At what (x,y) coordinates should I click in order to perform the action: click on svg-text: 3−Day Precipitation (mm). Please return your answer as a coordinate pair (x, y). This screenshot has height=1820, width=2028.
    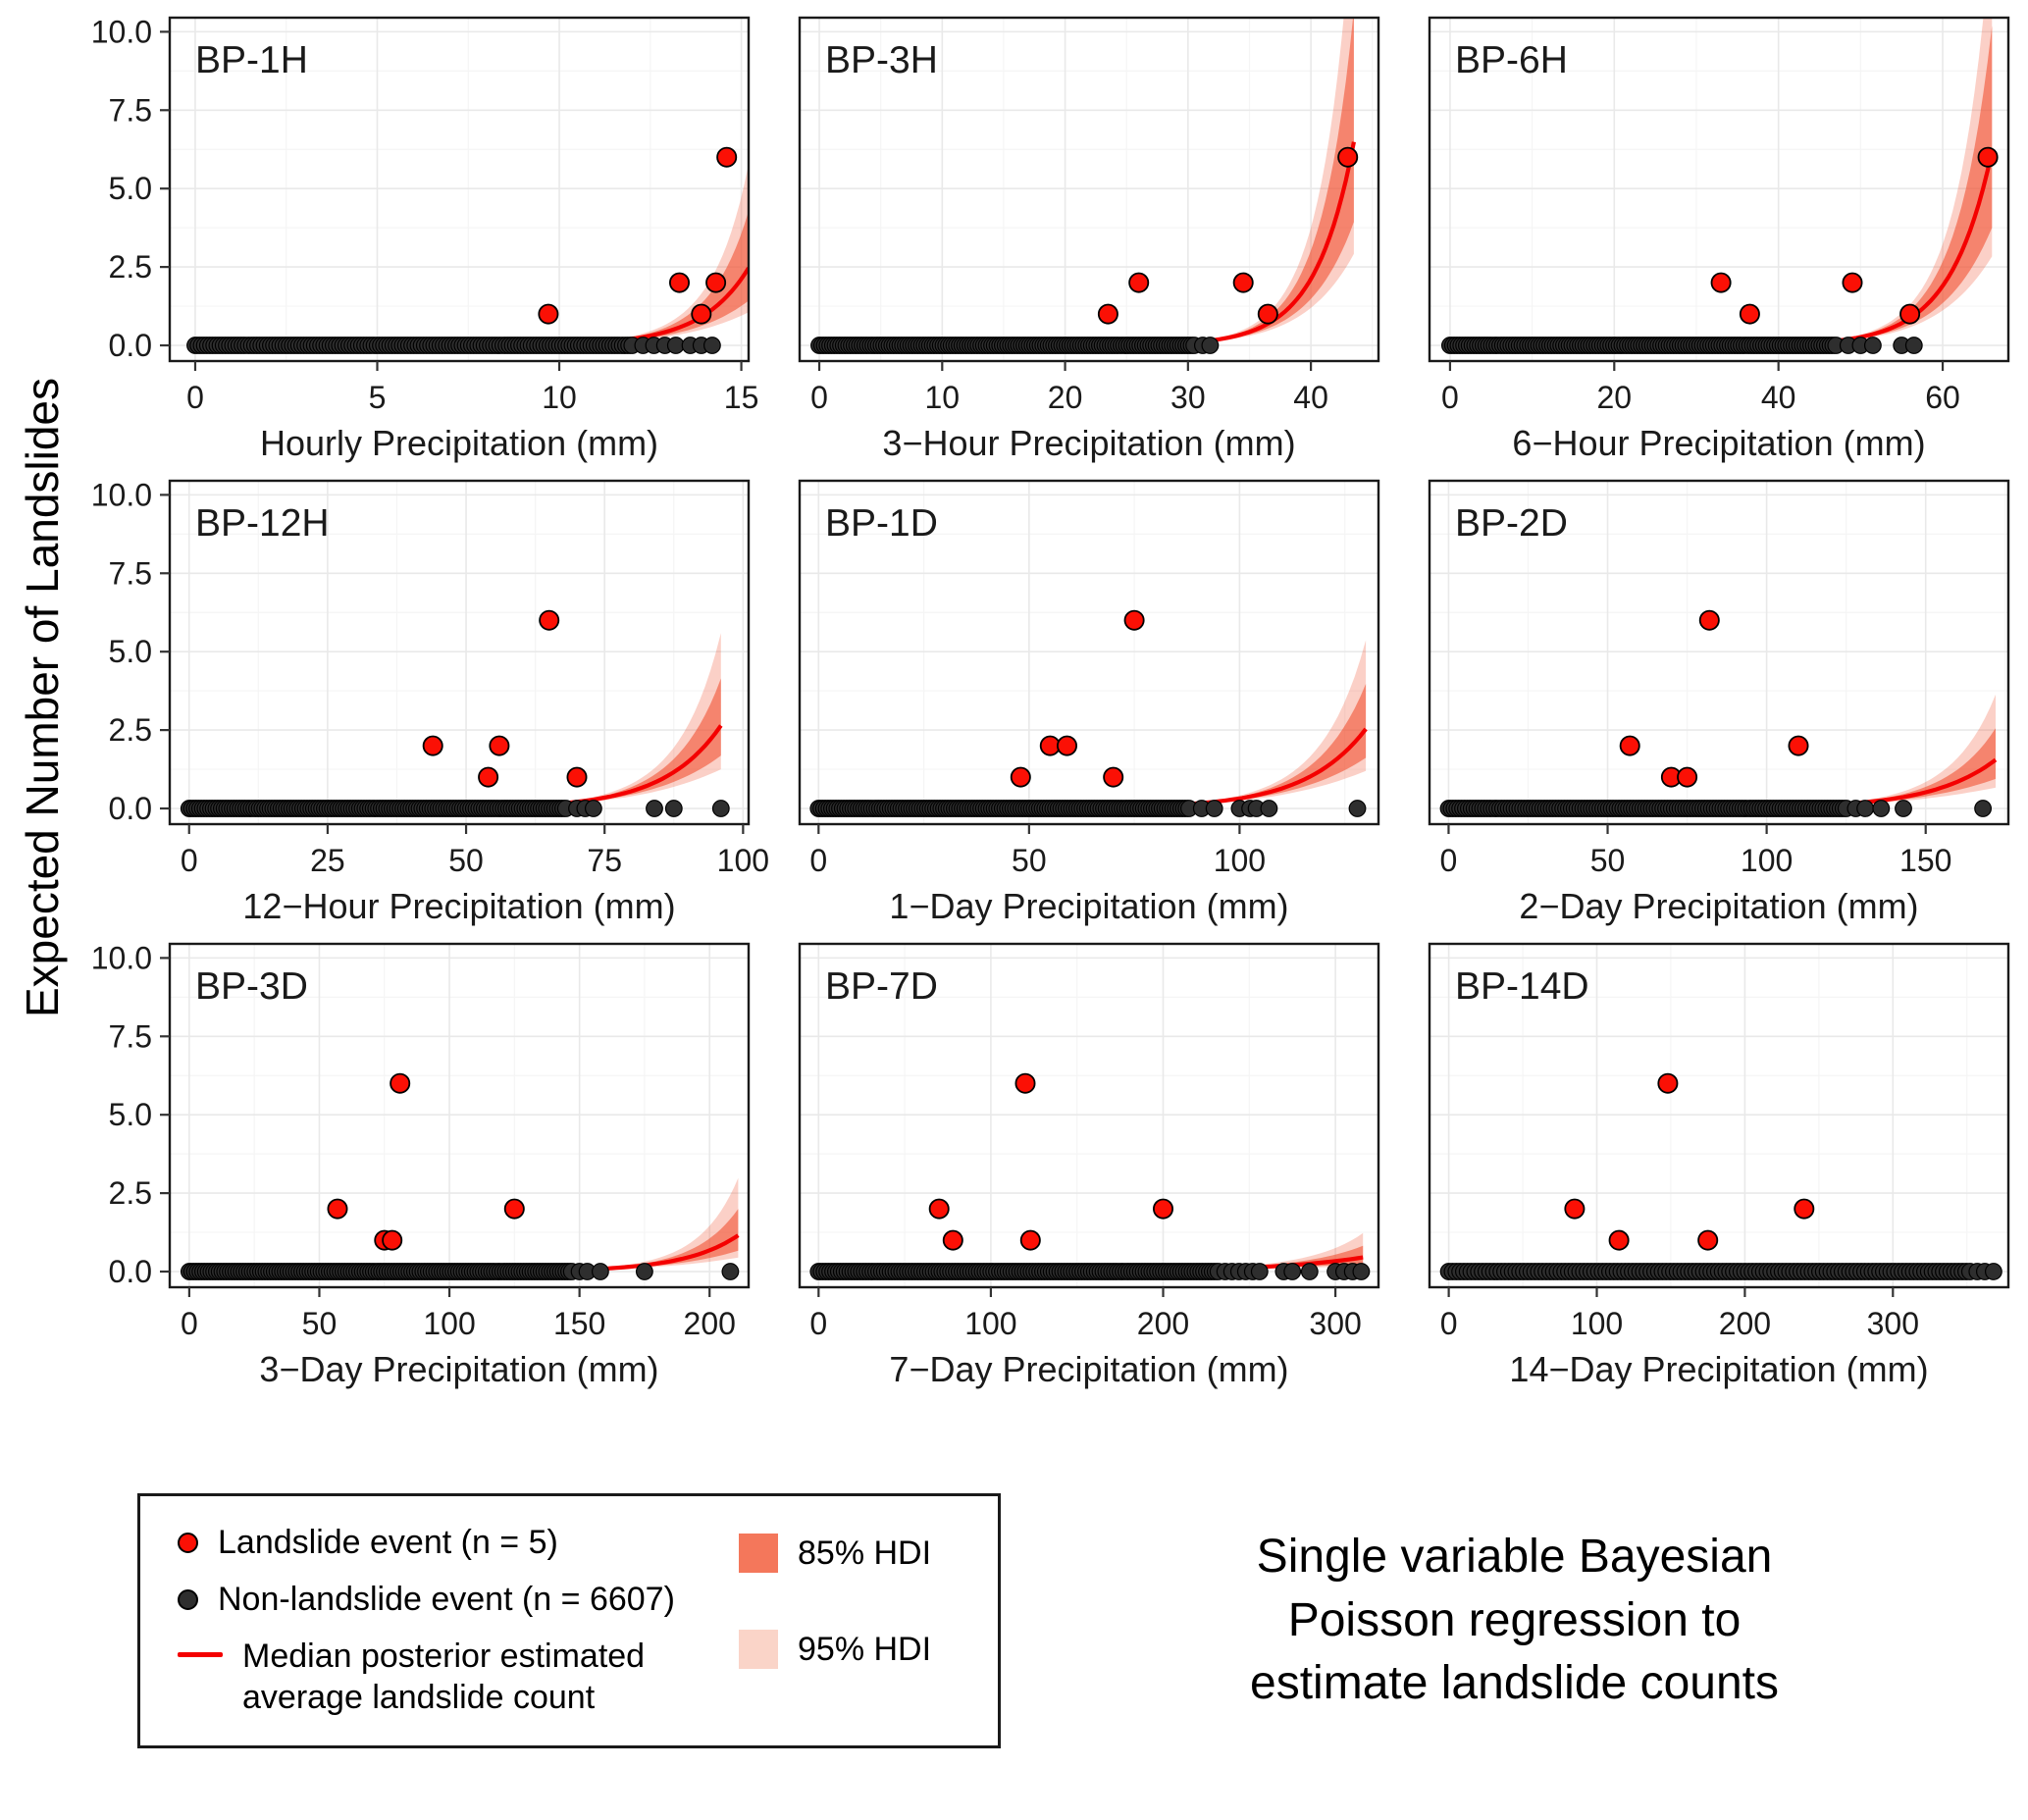
    Looking at the image, I should click on (458, 1369).